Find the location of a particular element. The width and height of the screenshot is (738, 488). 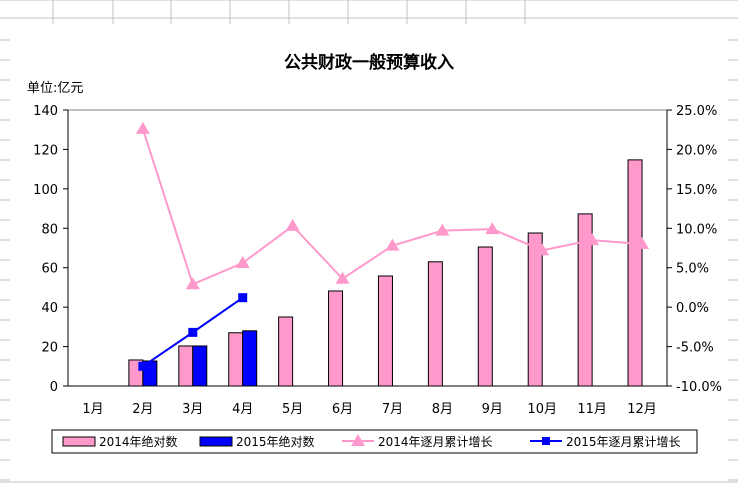

right-tick-label: 5.0% is located at coordinates (692, 269).